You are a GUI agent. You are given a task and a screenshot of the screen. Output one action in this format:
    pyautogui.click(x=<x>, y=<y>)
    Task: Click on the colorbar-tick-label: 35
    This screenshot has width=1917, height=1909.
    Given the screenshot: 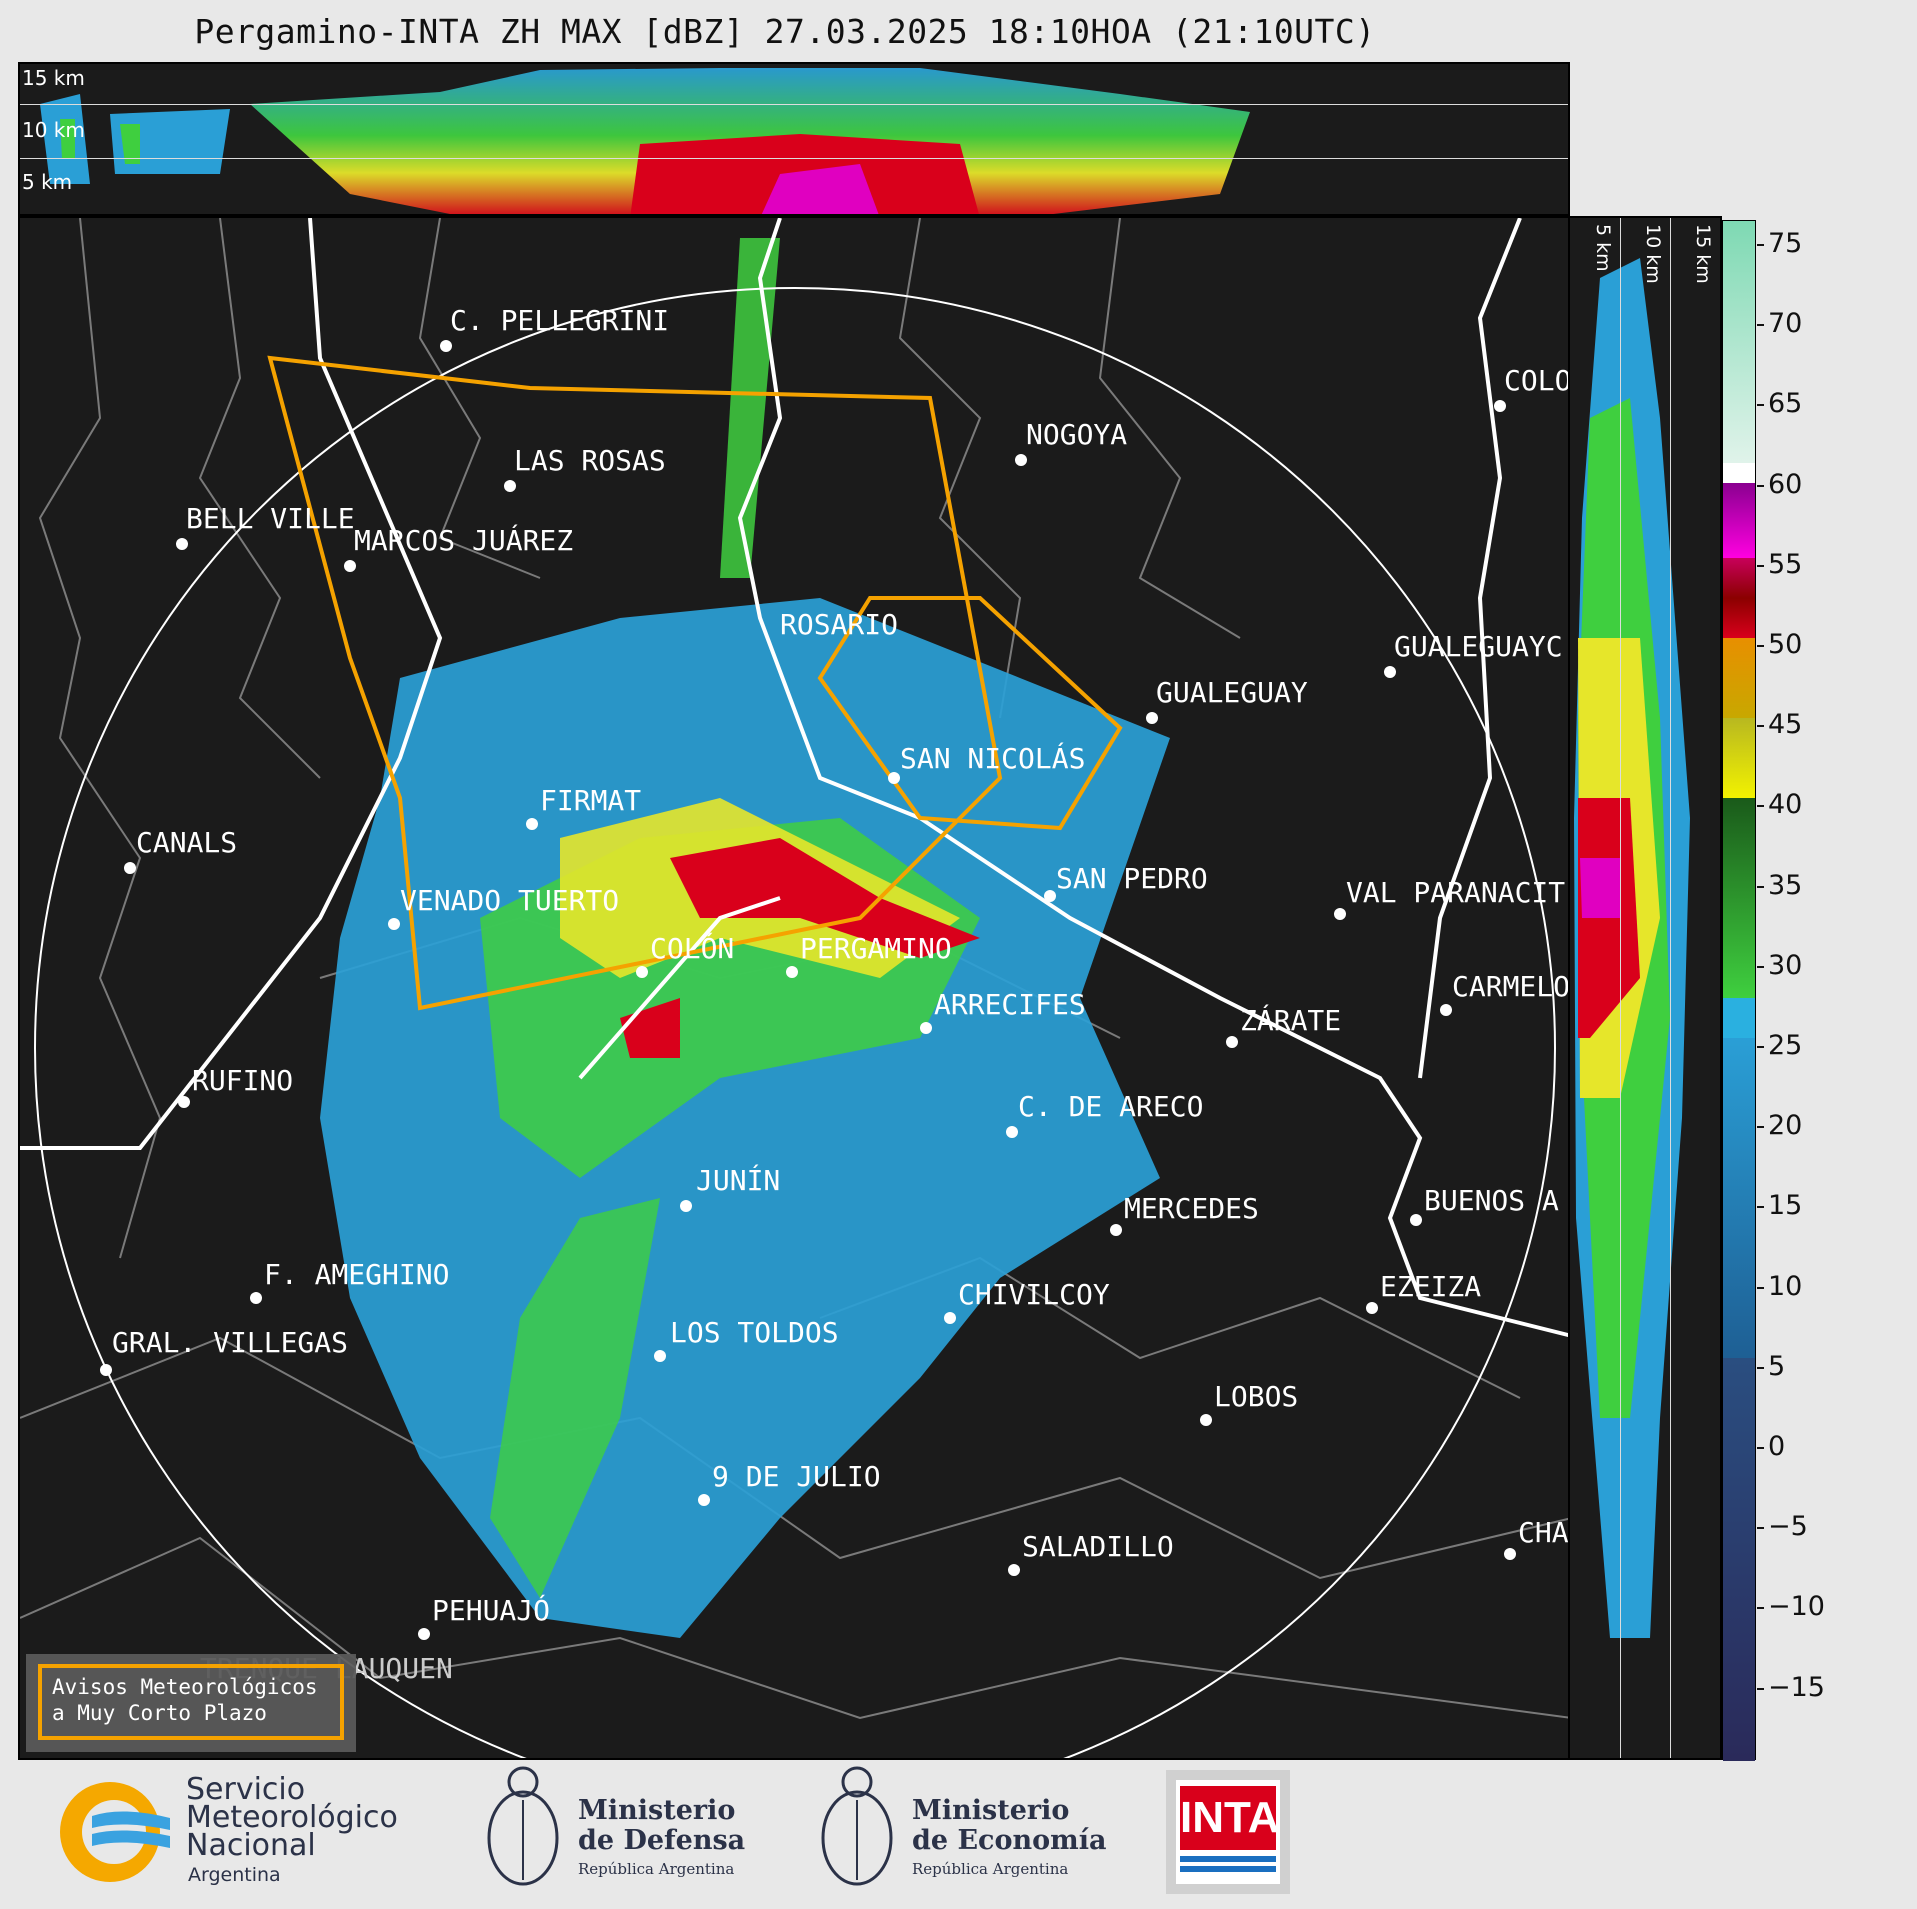 What is the action you would take?
    pyautogui.click(x=1785, y=885)
    